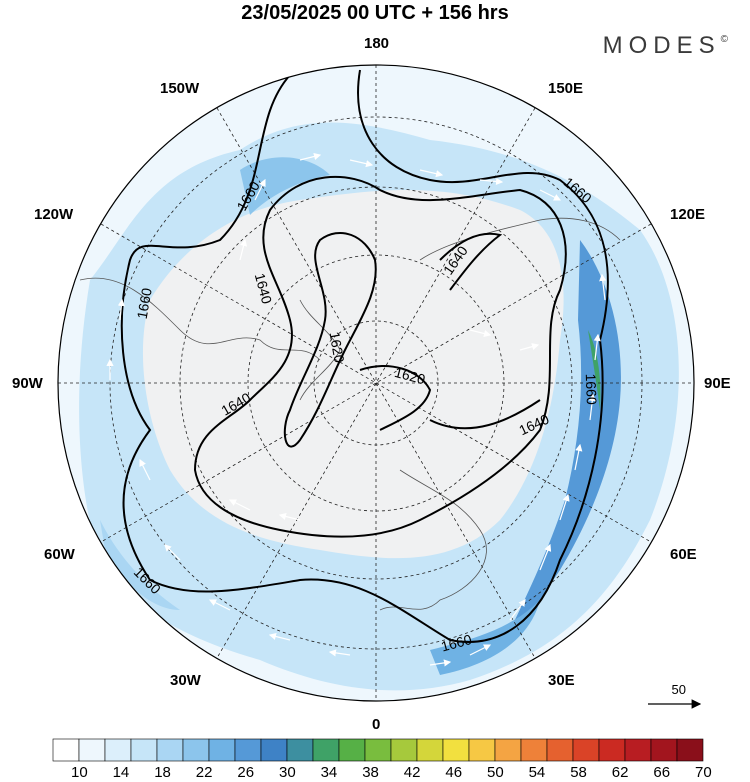 Image resolution: width=750 pixels, height=782 pixels. What do you see at coordinates (27, 383) in the screenshot?
I see `lon-label-90w: 90W` at bounding box center [27, 383].